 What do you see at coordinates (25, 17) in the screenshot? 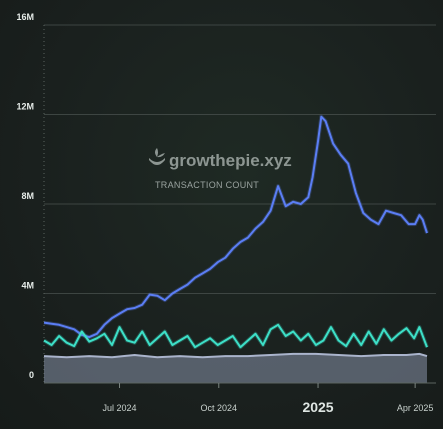
I see `y-tick-label: 16M` at bounding box center [25, 17].